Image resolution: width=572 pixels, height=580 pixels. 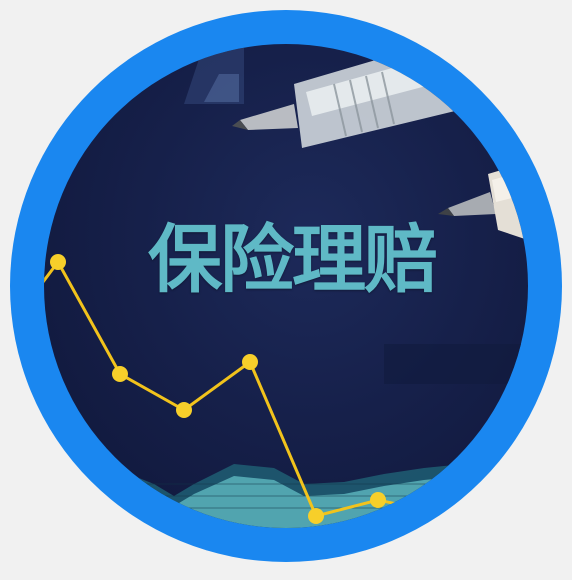 What do you see at coordinates (456, 364) in the screenshot?
I see `background-step` at bounding box center [456, 364].